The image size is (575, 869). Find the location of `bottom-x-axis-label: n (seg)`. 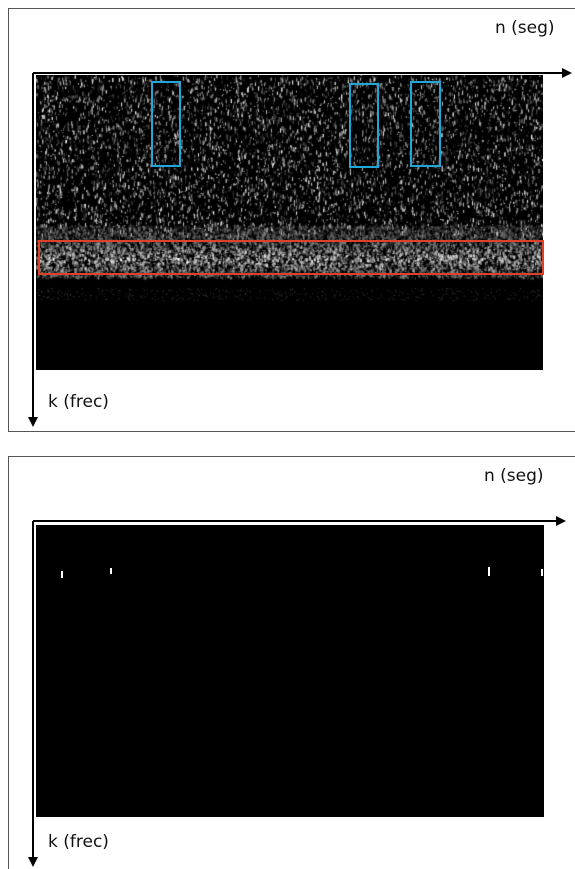

bottom-x-axis-label: n (seg) is located at coordinates (514, 476).